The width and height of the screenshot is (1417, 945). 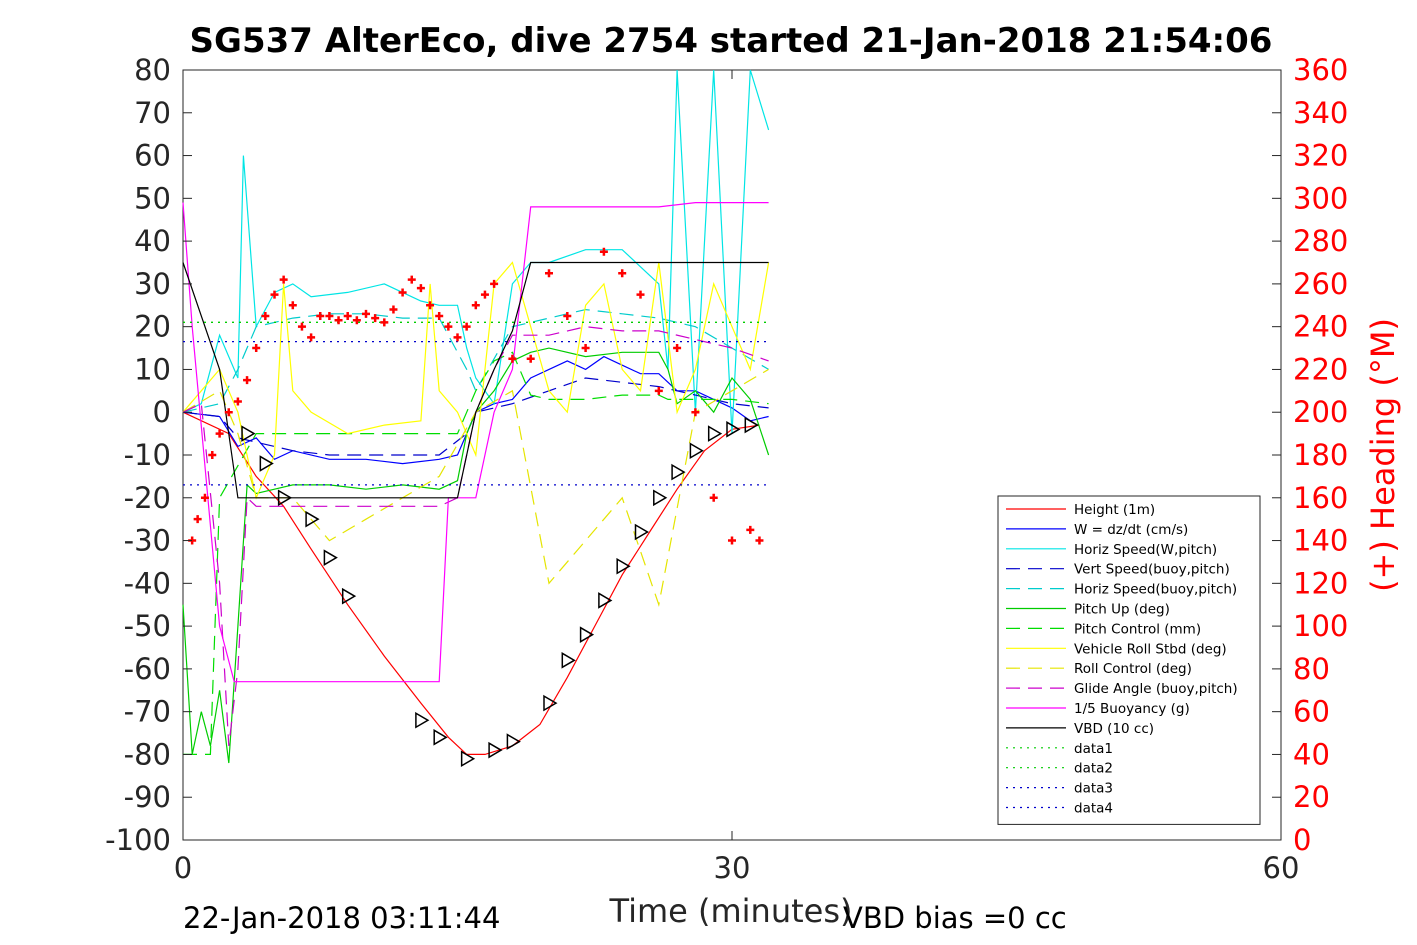 I want to click on y-right-tick-label: 220, so click(x=1320, y=369).